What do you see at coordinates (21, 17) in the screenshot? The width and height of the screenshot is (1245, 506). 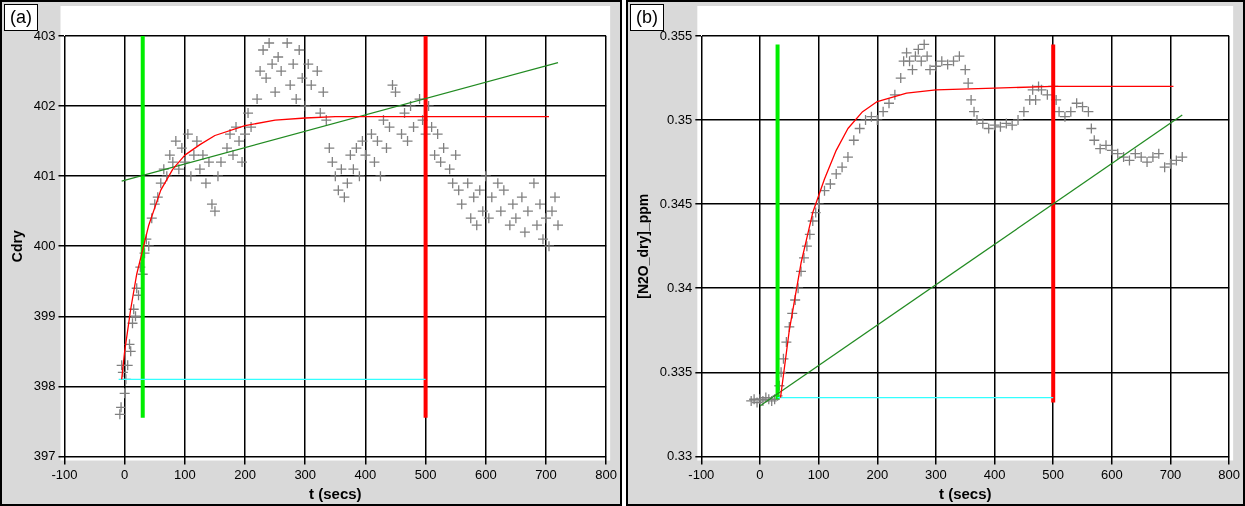 I see `text: (a)` at bounding box center [21, 17].